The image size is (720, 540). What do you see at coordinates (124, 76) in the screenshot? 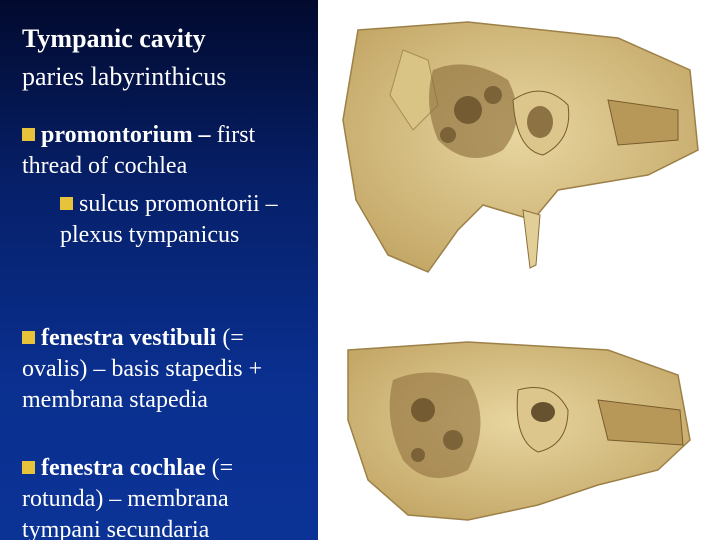
I see `subtitle: paries labyrinthicus` at bounding box center [124, 76].